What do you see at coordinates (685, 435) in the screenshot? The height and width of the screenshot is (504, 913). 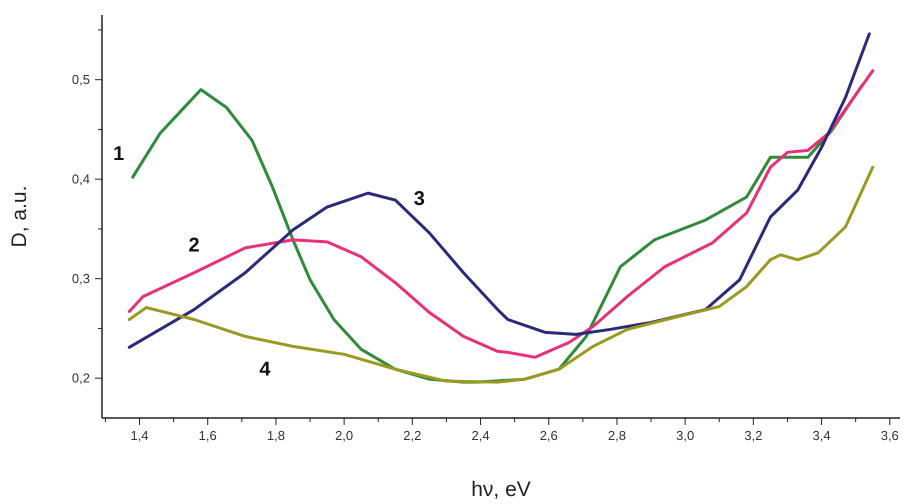 I see `x-tick-label: 3,0` at bounding box center [685, 435].